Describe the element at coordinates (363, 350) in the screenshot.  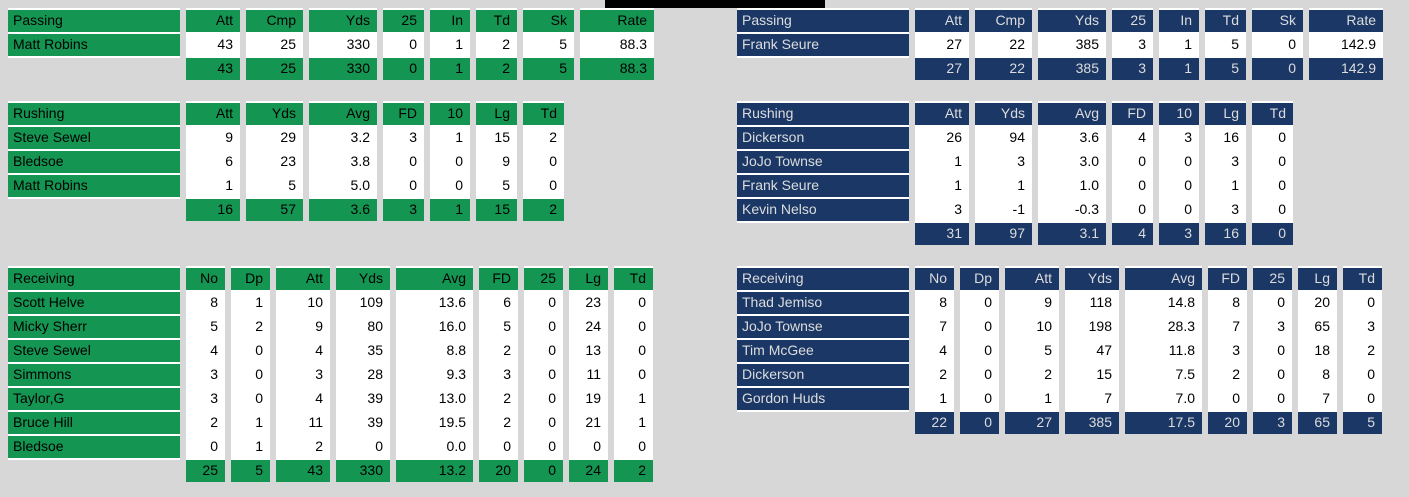
I see `stat-value-cell: 35` at that location.